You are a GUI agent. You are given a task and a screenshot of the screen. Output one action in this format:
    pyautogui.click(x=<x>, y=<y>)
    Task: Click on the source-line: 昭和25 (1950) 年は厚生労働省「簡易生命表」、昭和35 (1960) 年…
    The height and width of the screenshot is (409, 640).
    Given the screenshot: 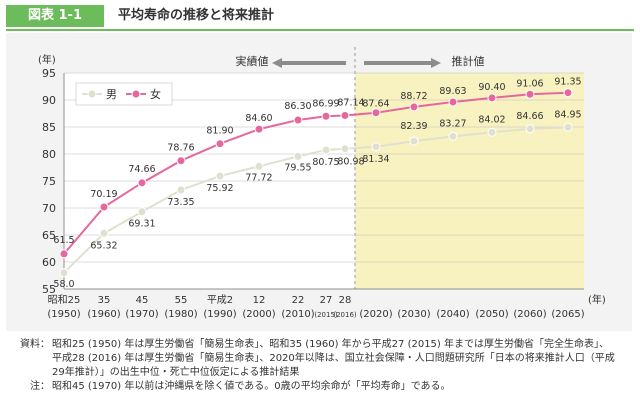 What is the action you would take?
    pyautogui.click(x=331, y=344)
    